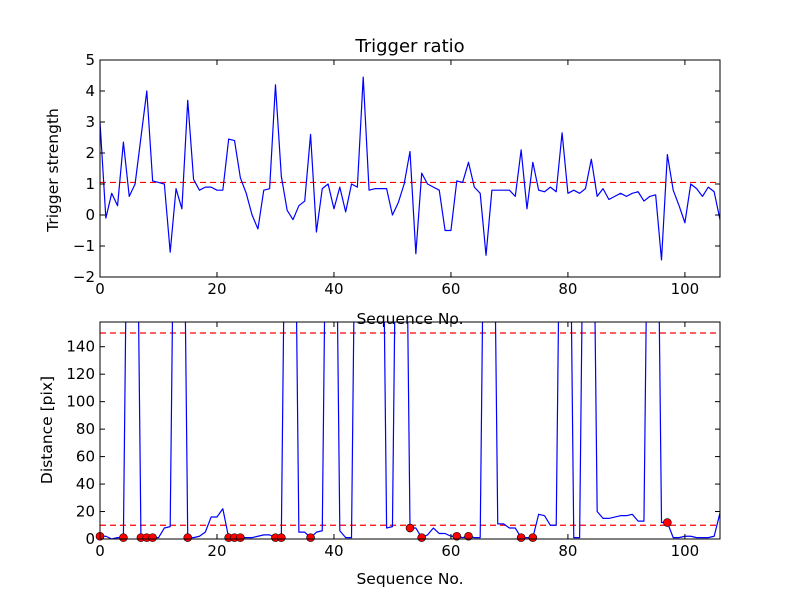 The width and height of the screenshot is (800, 600). Describe the element at coordinates (85, 484) in the screenshot. I see `y-tick-label: 40` at that location.